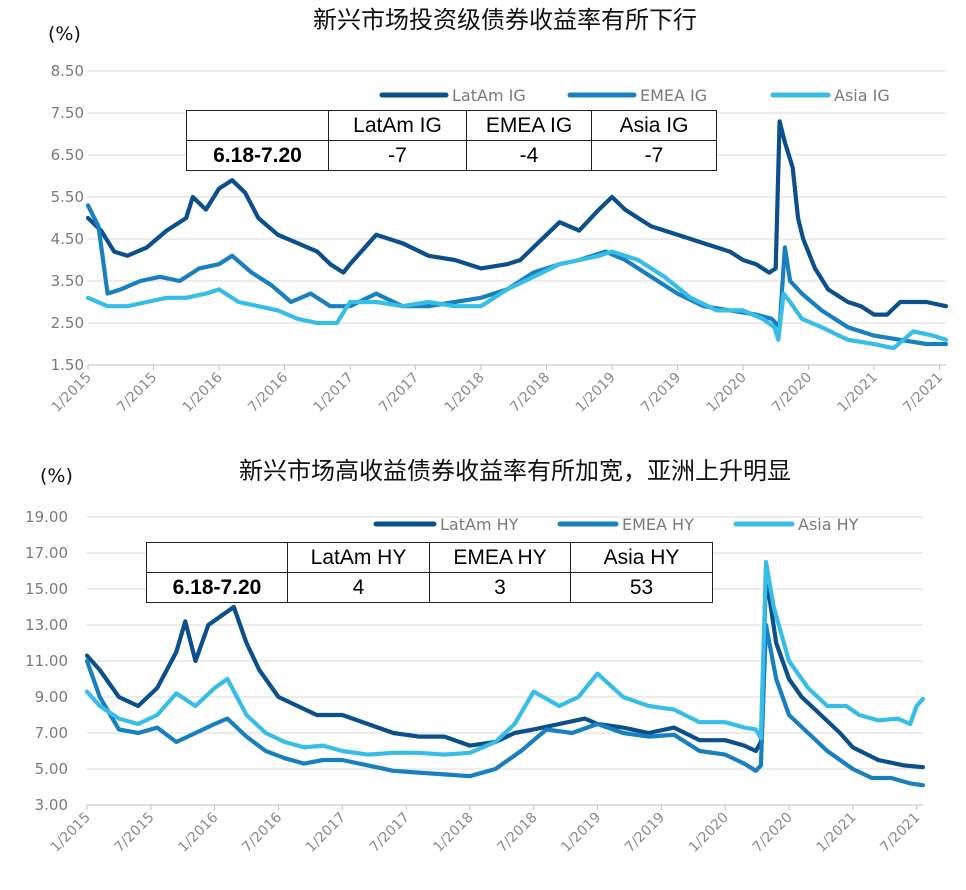 The width and height of the screenshot is (966, 890). Describe the element at coordinates (46, 517) in the screenshot. I see `y-tick-label: 19.00` at that location.